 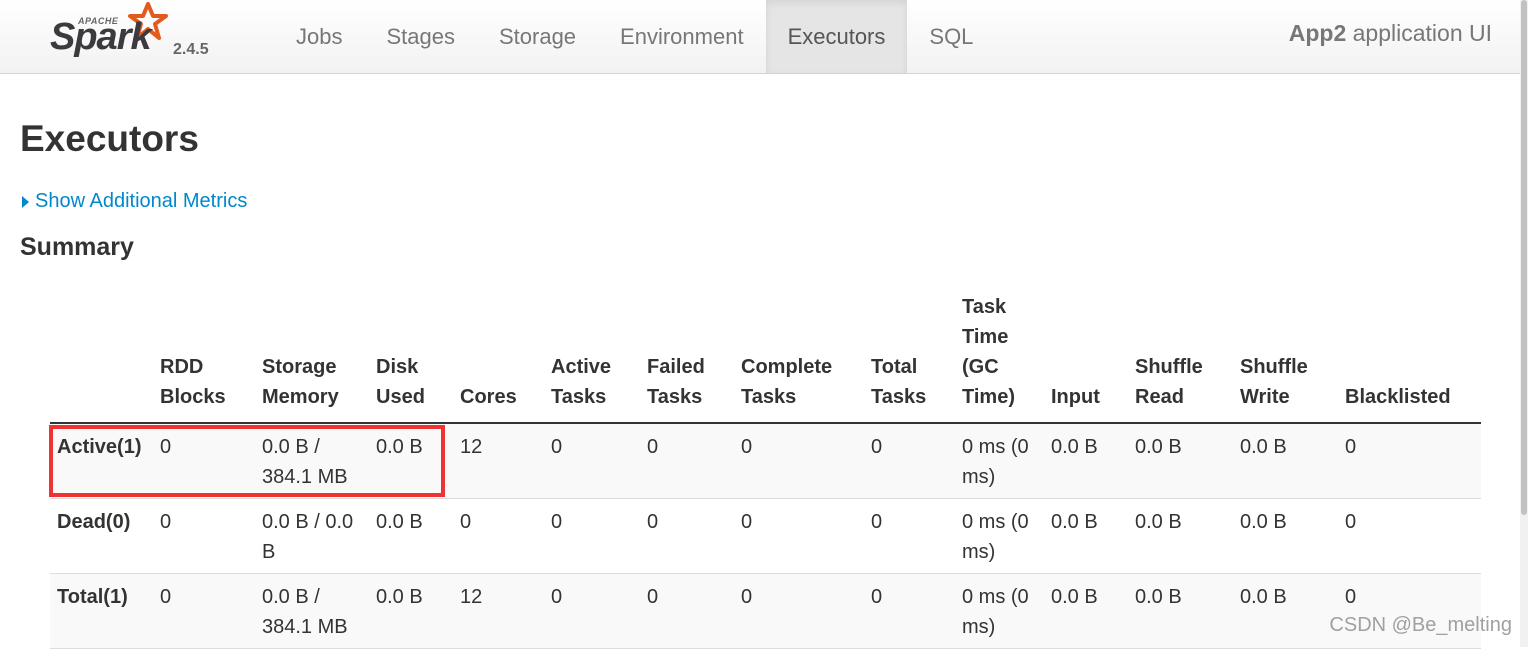 I want to click on show-additional-metrics-link: Show Additional Metrics, so click(x=134, y=201).